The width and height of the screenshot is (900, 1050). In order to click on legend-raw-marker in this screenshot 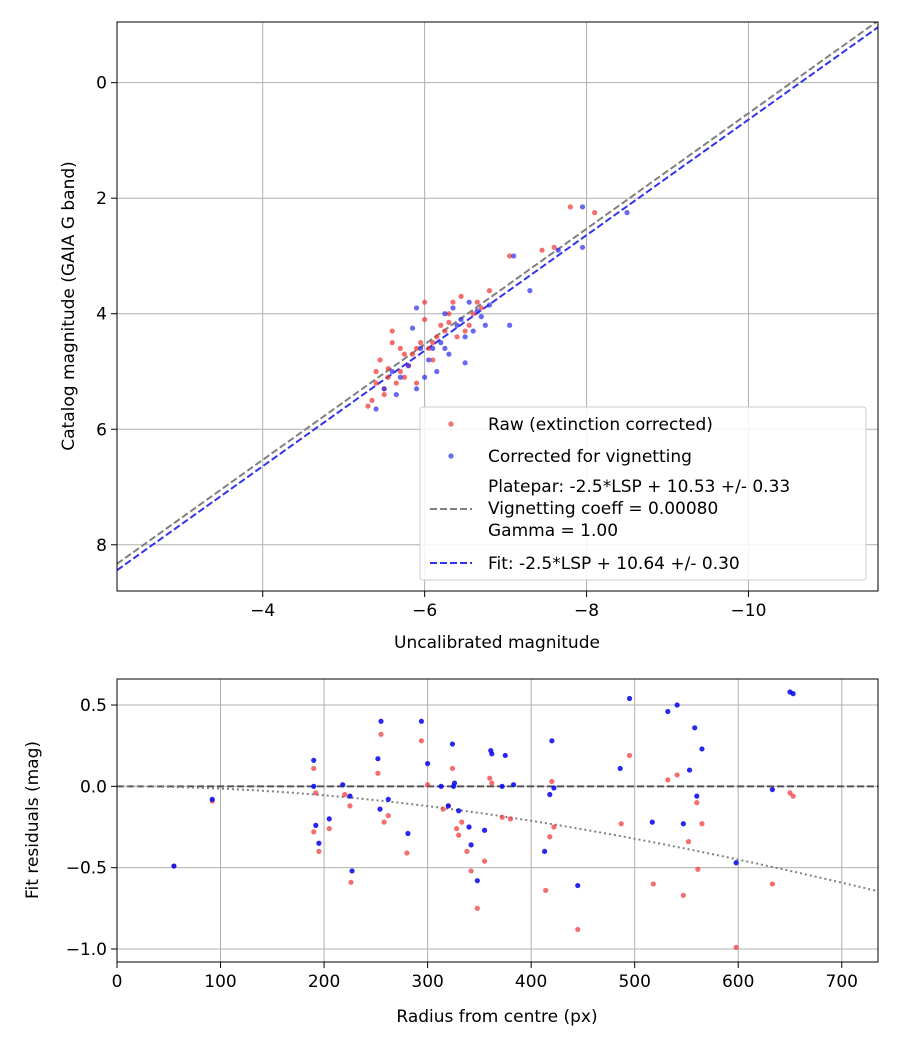, I will do `click(451, 424)`.